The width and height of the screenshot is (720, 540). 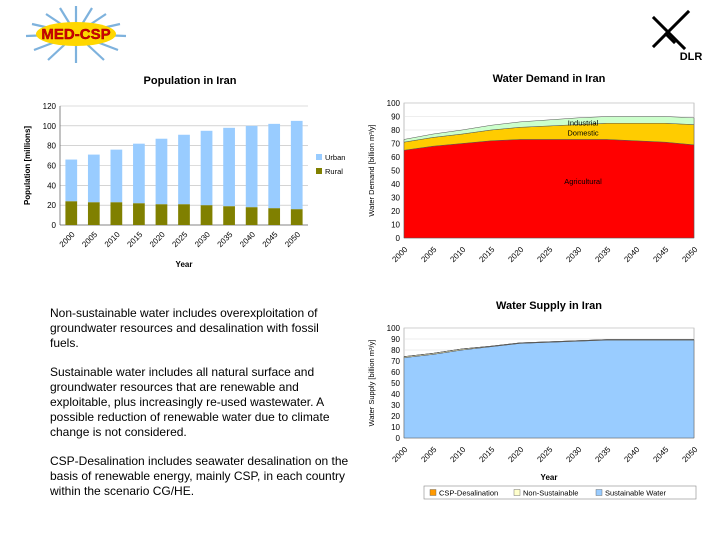 I want to click on legend-label: CSP-Desalination, so click(x=468, y=493).